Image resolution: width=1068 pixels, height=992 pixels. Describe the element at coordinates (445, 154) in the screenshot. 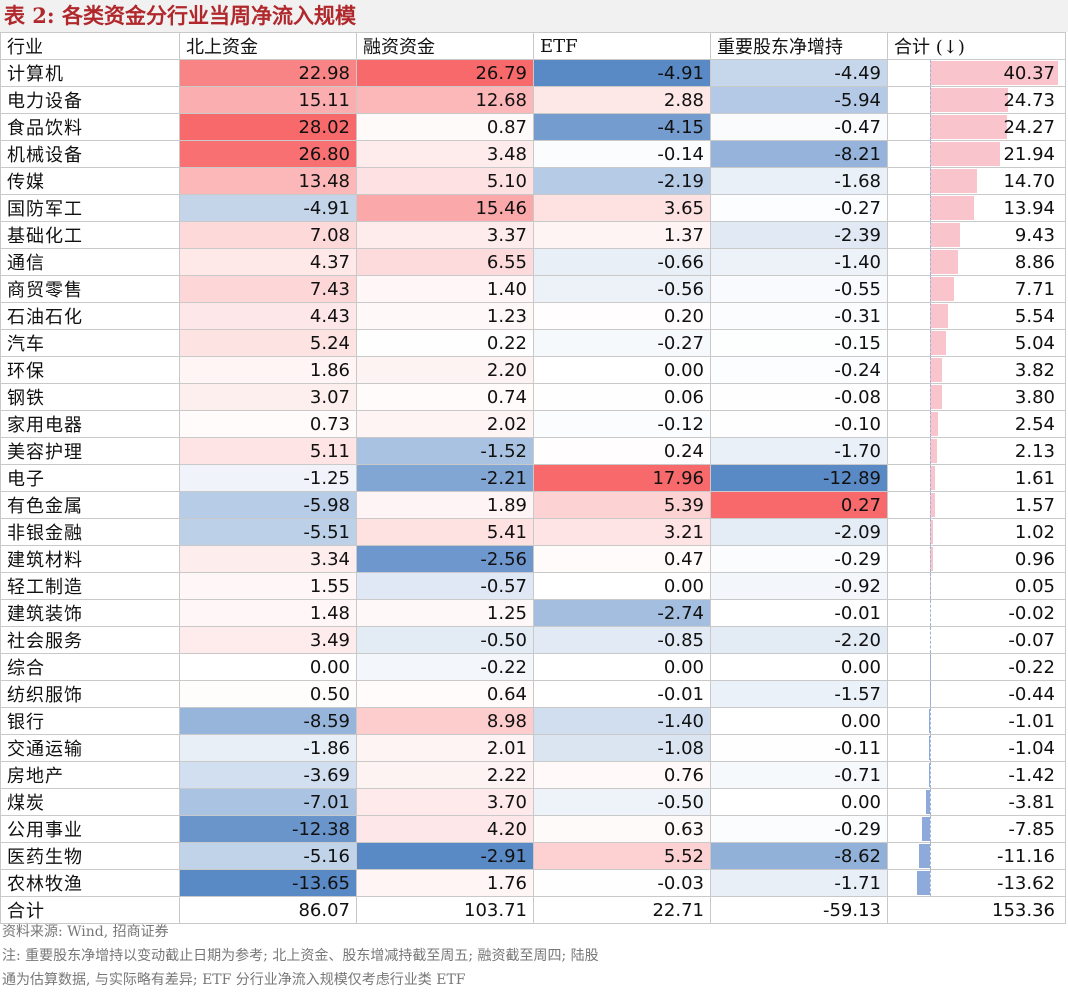

I see `margin-cell: 3.48` at that location.